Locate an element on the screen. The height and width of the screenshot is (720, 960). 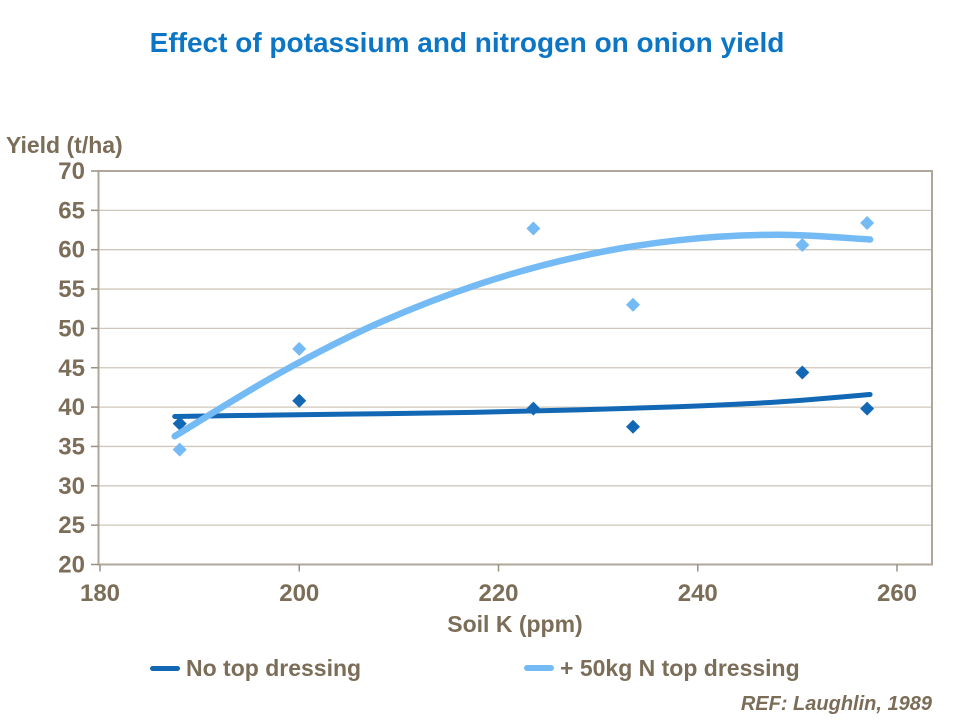
y-axis-title: Yield (t/ha) is located at coordinates (64, 145).